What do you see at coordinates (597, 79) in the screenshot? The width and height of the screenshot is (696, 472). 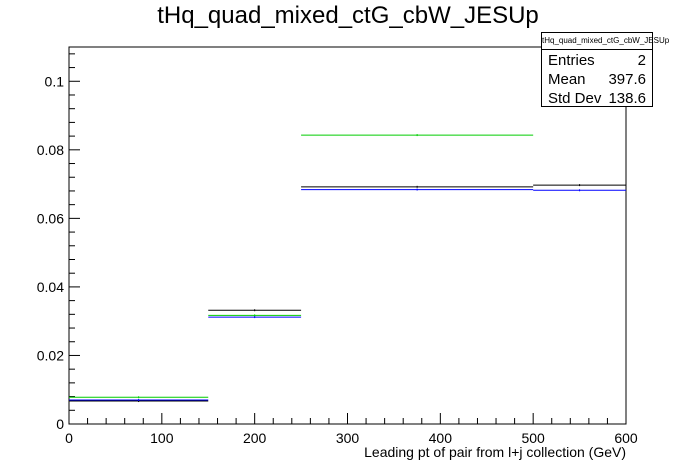 I see `stats-row-mean: Mean 397.6` at bounding box center [597, 79].